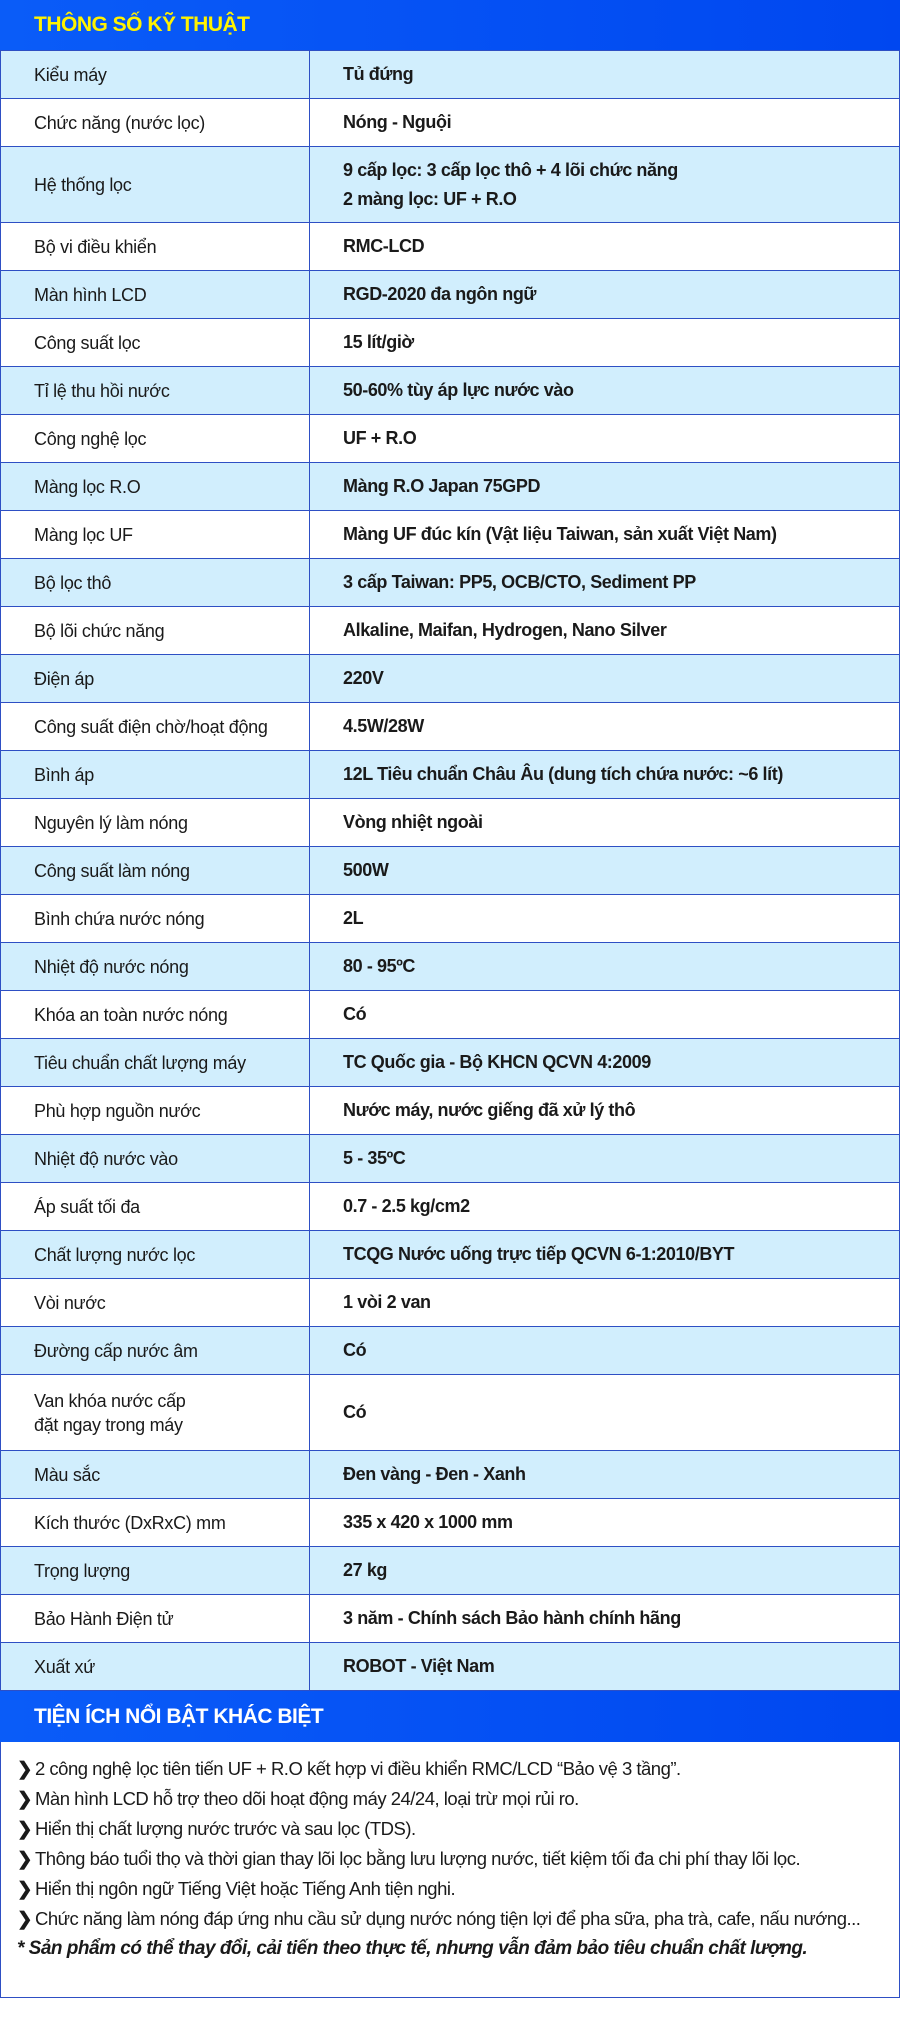 This screenshot has width=900, height=2021. What do you see at coordinates (397, 122) in the screenshot?
I see `cell-text: Nóng - Nguội` at bounding box center [397, 122].